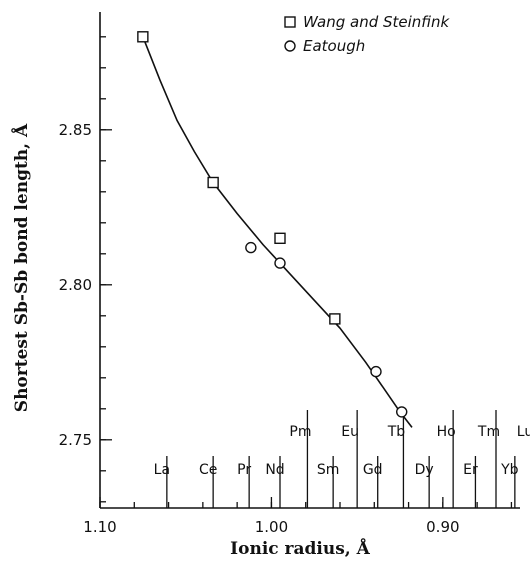 The width and height of the screenshot is (530, 567). Describe the element at coordinates (509, 470) in the screenshot. I see `element-label-yb: Yb` at that location.